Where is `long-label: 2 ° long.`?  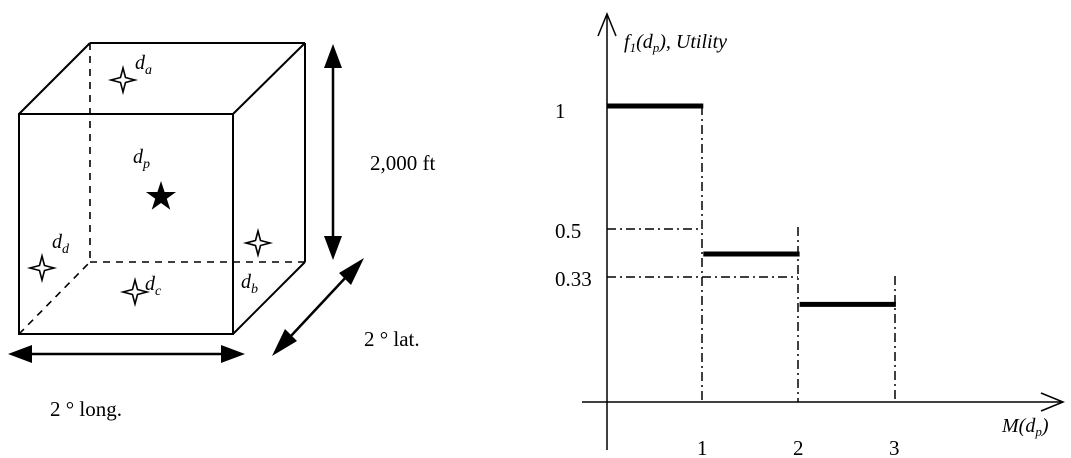 long-label: 2 ° long. is located at coordinates (86, 409).